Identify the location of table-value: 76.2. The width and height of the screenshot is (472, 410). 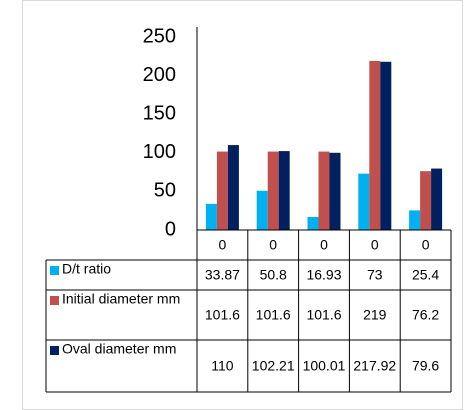
(425, 315).